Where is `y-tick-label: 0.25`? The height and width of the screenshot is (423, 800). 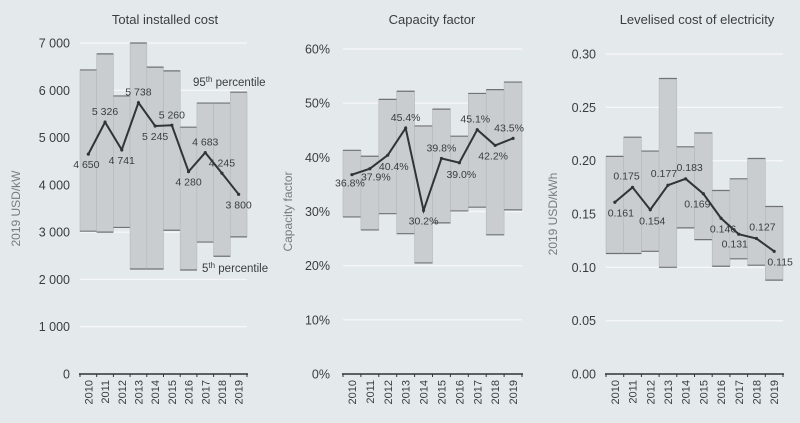
y-tick-label: 0.25 is located at coordinates (584, 108).